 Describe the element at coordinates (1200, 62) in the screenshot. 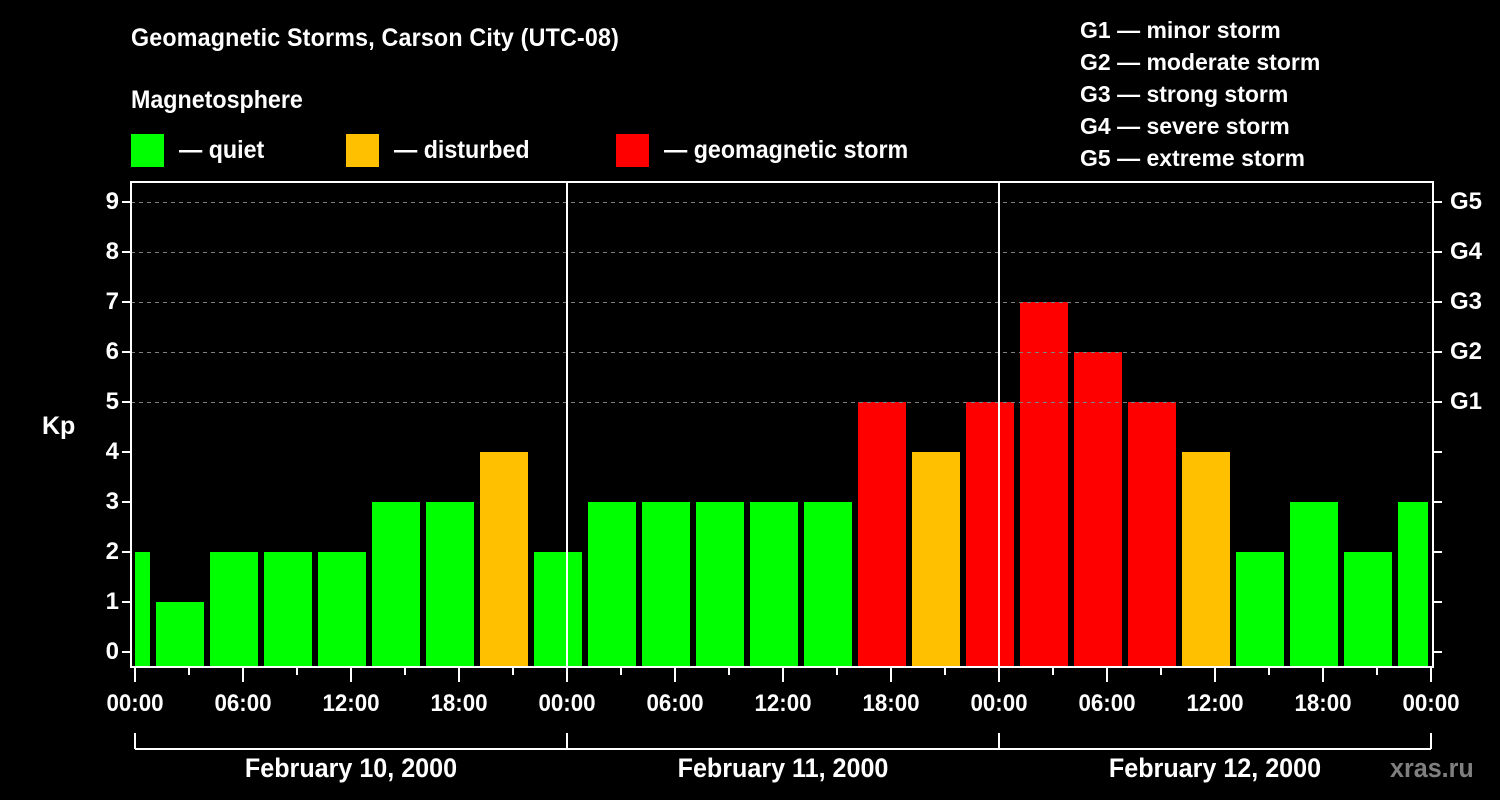

I see `g-scale-item: G2 — moderate storm` at that location.